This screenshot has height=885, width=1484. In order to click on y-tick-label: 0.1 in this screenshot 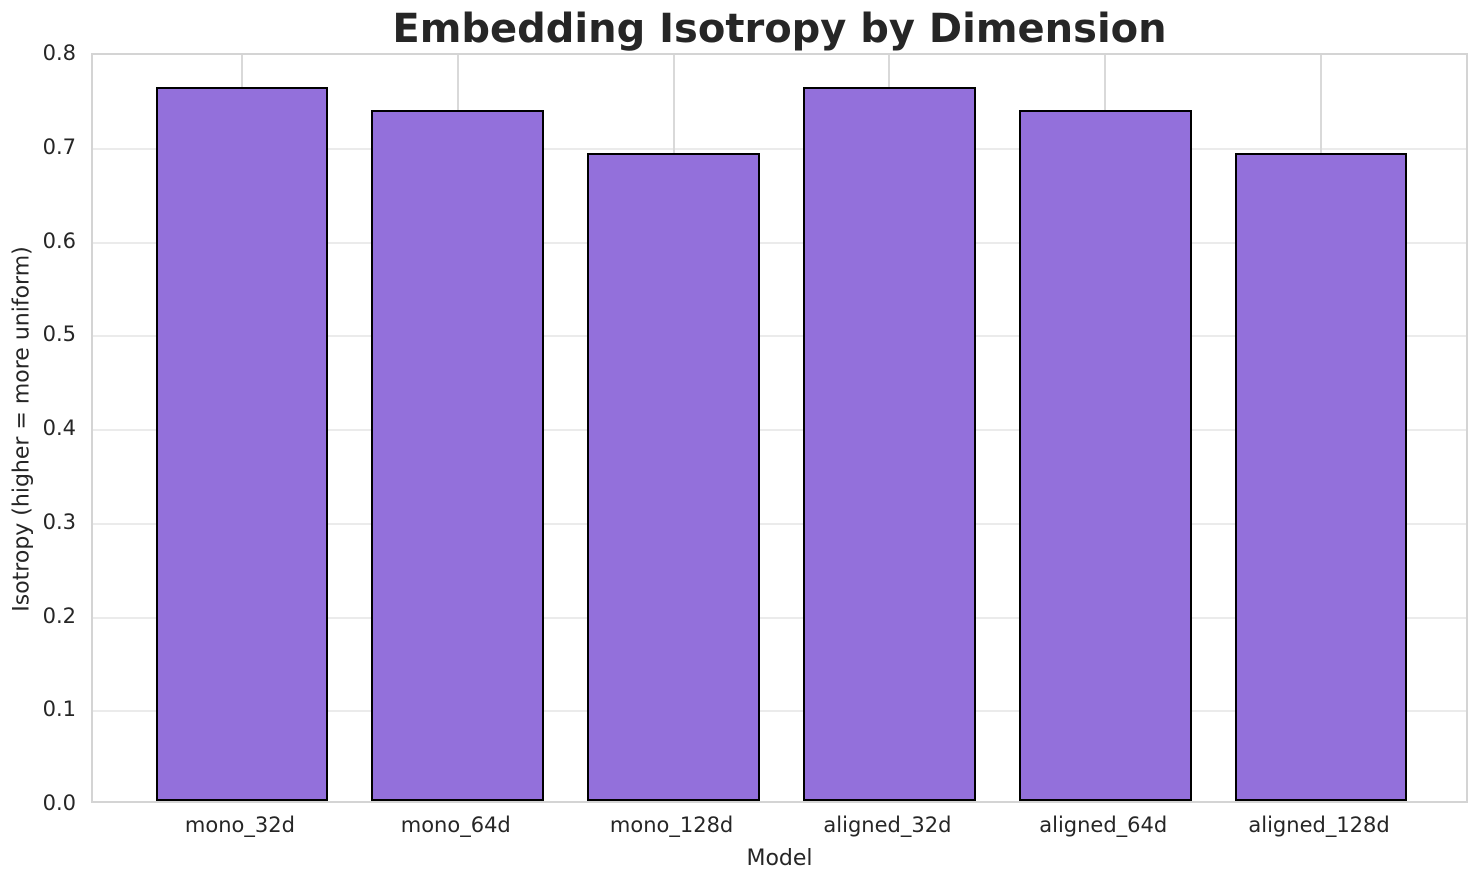, I will do `click(59, 709)`.